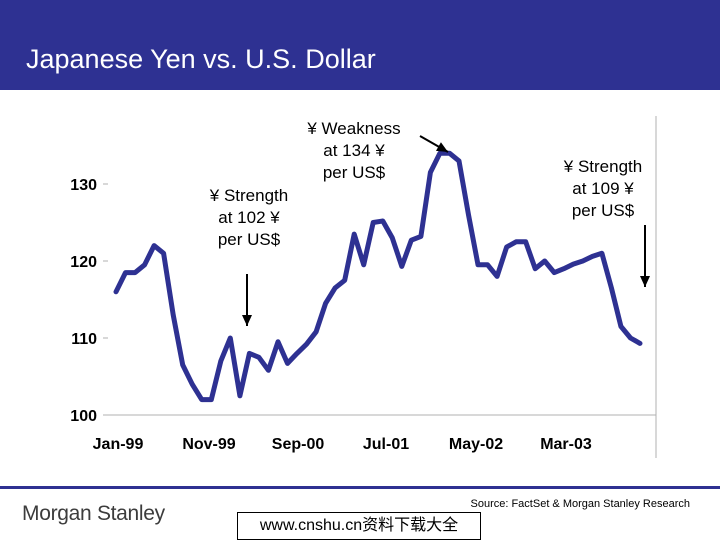  What do you see at coordinates (201, 59) in the screenshot?
I see `page-title: Japanese Yen vs. U.S. Dollar` at bounding box center [201, 59].